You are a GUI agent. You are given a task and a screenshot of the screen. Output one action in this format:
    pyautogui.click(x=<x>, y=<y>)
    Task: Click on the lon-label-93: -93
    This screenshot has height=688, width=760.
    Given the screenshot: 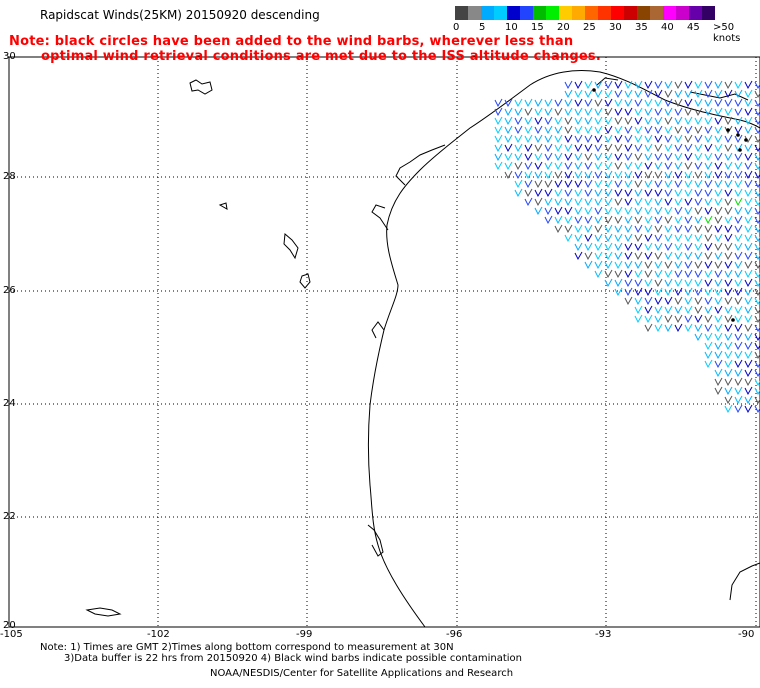 What is the action you would take?
    pyautogui.click(x=603, y=634)
    